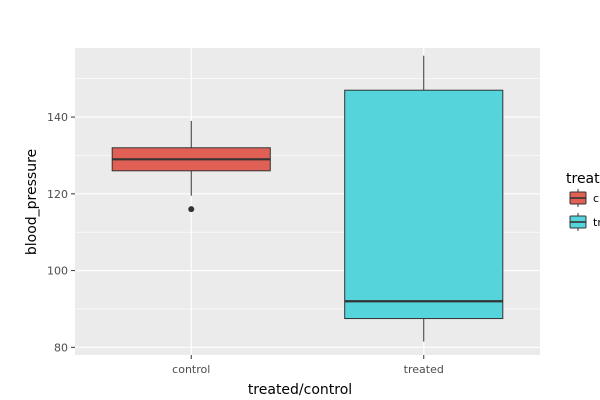 This screenshot has height=400, width=600. What do you see at coordinates (596, 198) in the screenshot?
I see `legend-label: c` at bounding box center [596, 198].